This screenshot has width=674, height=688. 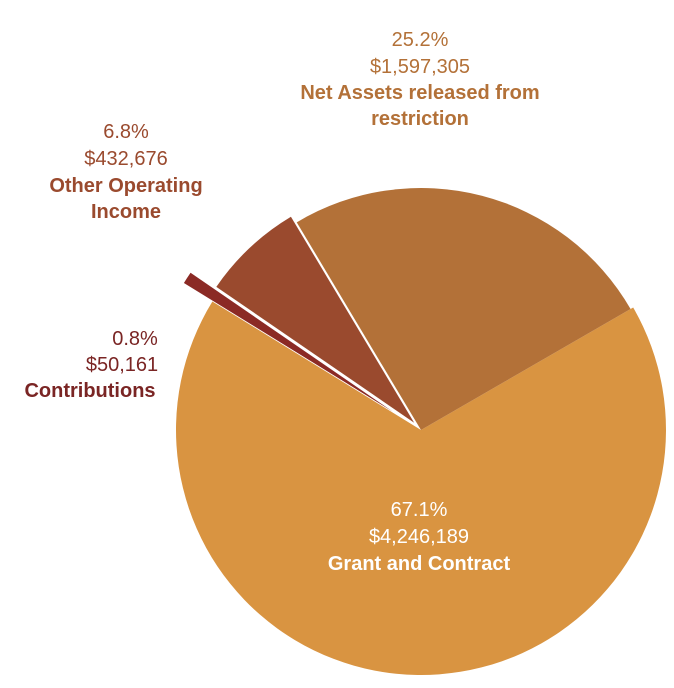 I want to click on label-amount-other-operating: $432,676, so click(x=125, y=159).